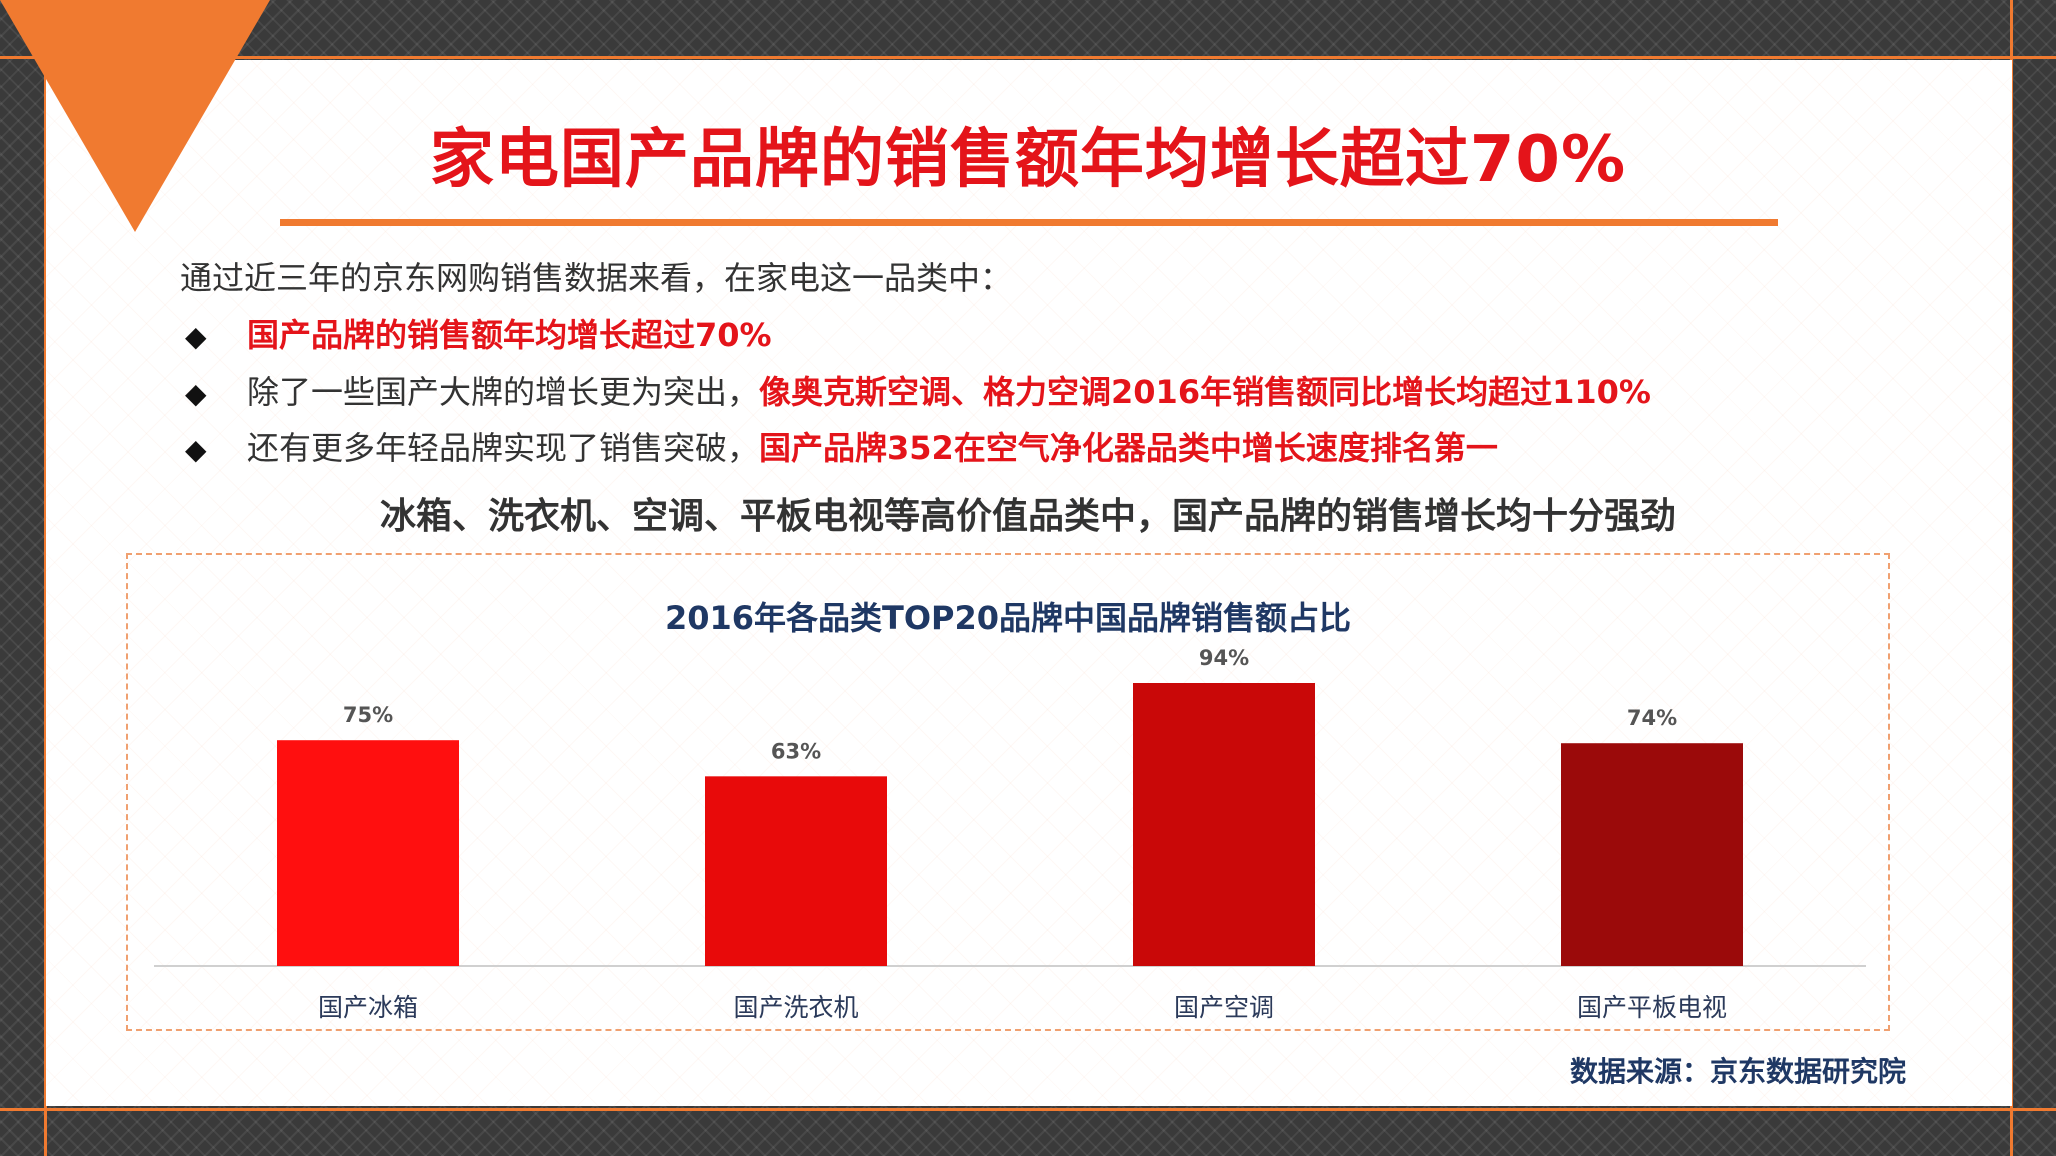 The height and width of the screenshot is (1156, 2056). Describe the element at coordinates (45, 578) in the screenshot. I see `frame-line-left` at that location.